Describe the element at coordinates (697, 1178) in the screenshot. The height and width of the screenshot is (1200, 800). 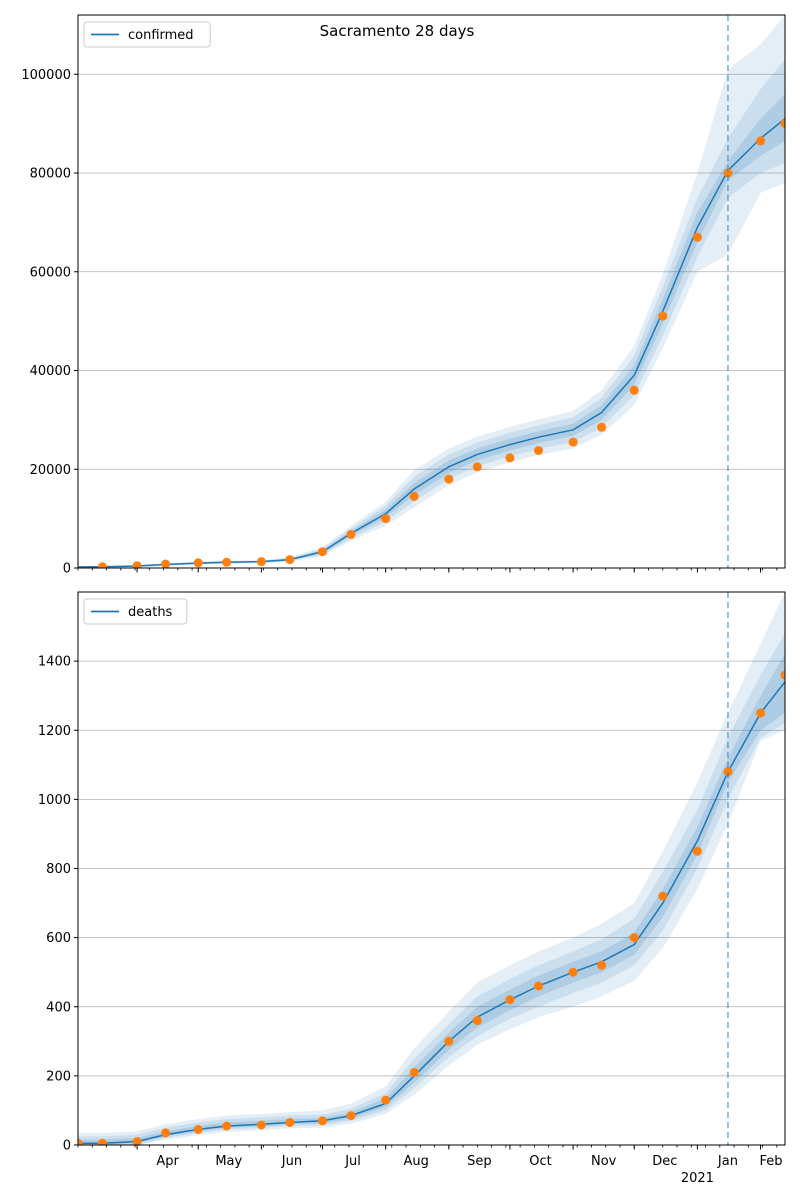
I see `x-year-label: 2021` at that location.